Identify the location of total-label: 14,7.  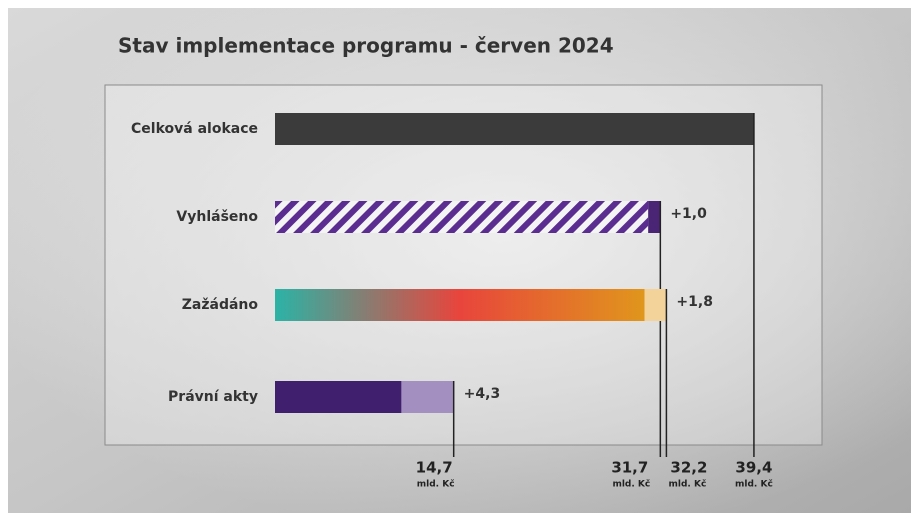
(434, 468).